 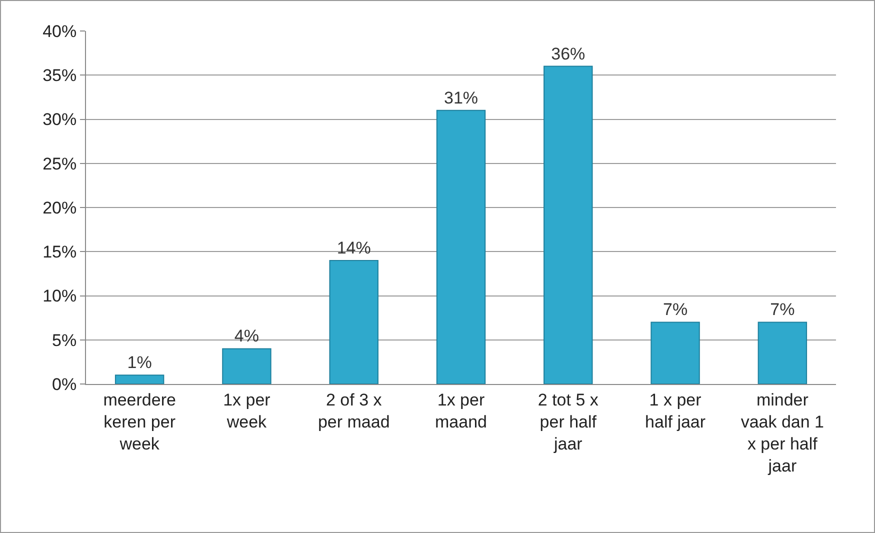 What do you see at coordinates (675, 411) in the screenshot?
I see `x-tick-label: 1 x per half jaar` at bounding box center [675, 411].